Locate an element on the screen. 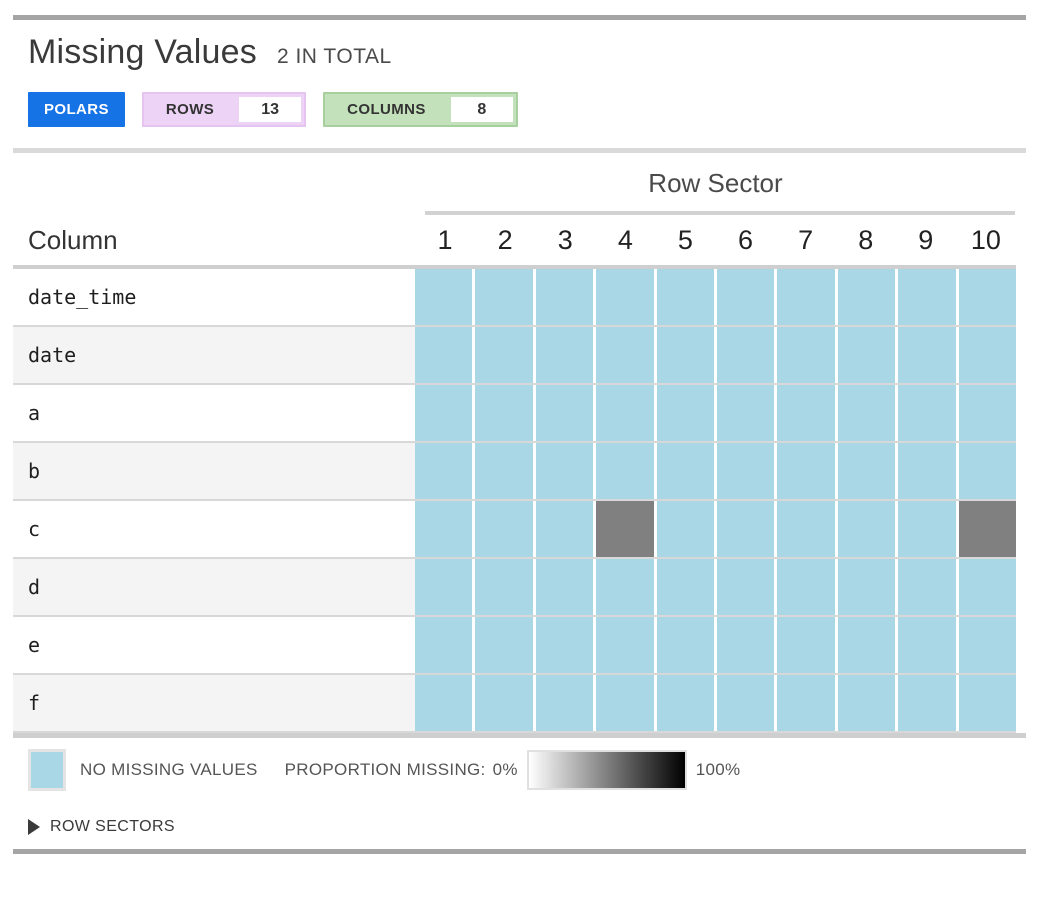 The height and width of the screenshot is (903, 1039). row-sectors-label: ROW SECTORS is located at coordinates (113, 826).